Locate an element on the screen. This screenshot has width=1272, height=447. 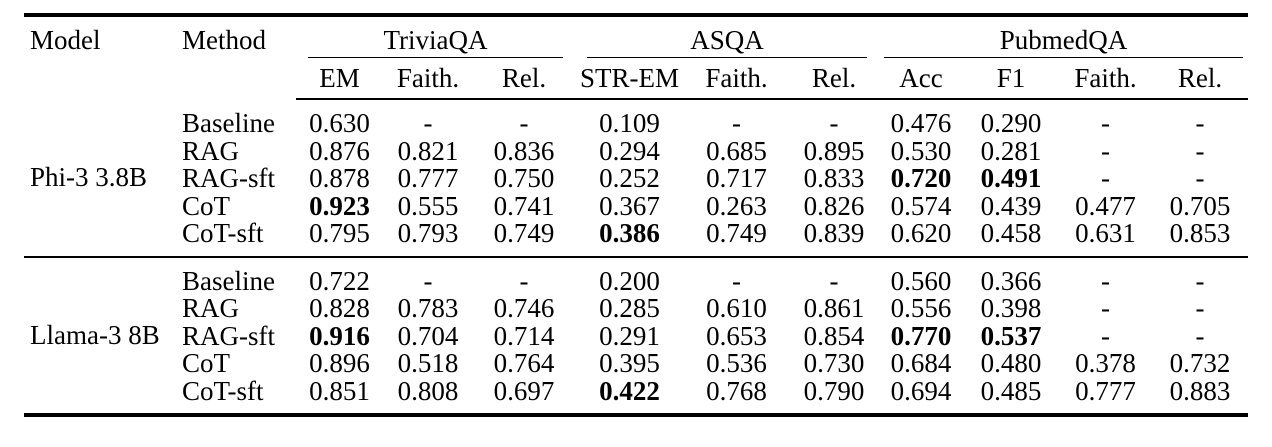
metric-value: 0.770 is located at coordinates (921, 335).